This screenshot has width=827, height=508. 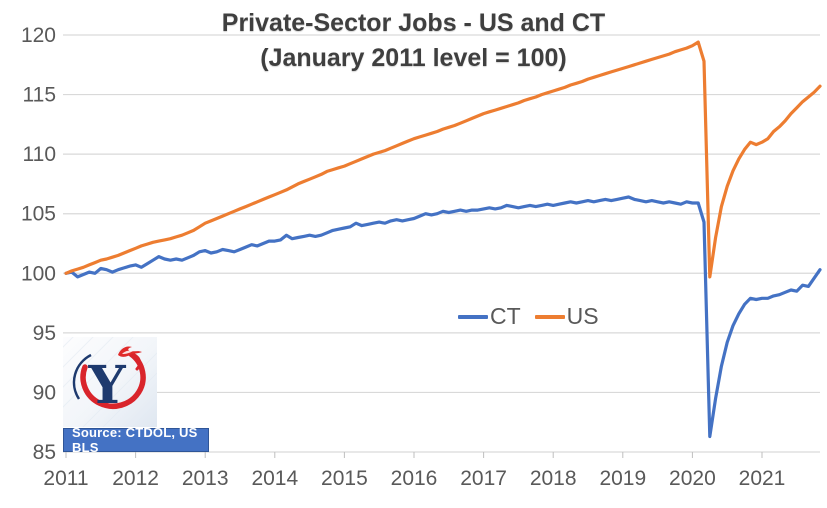 What do you see at coordinates (582, 316) in the screenshot?
I see `legend-label-us: US` at bounding box center [582, 316].